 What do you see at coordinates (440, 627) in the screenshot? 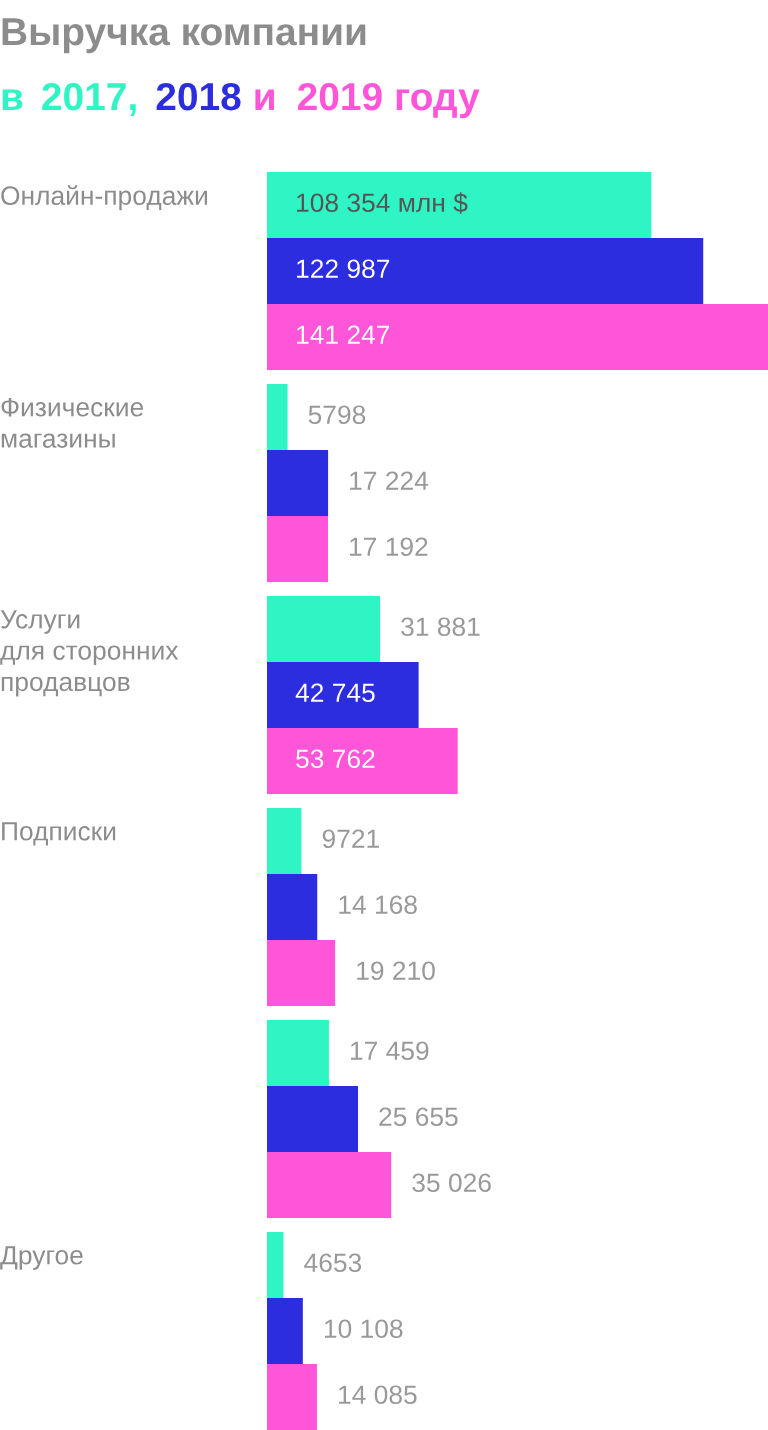
I see `data-label: 31 881` at bounding box center [440, 627].